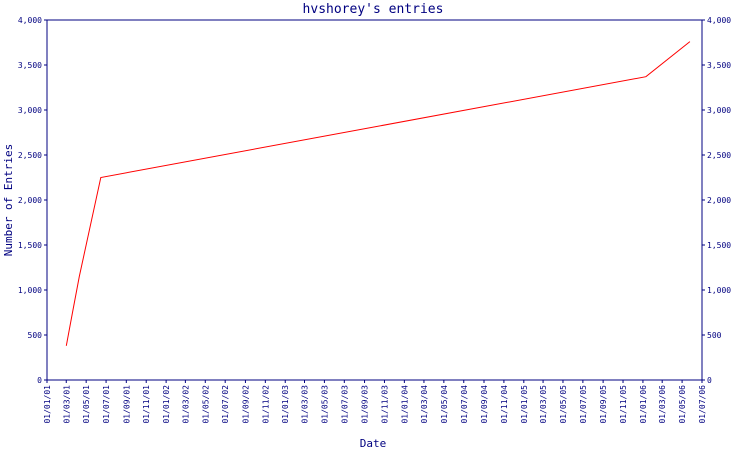 This screenshot has height=450, width=750. Describe the element at coordinates (146, 404) in the screenshot. I see `x-tick-label: 01/11/01` at that location.